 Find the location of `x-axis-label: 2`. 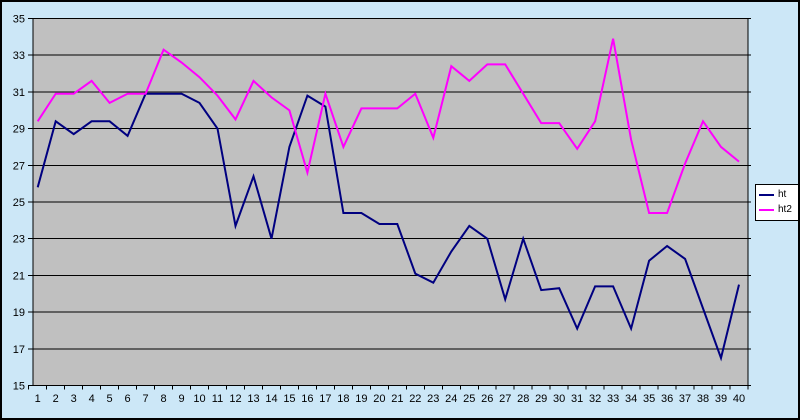

x-axis-label: 2 is located at coordinates (56, 399).